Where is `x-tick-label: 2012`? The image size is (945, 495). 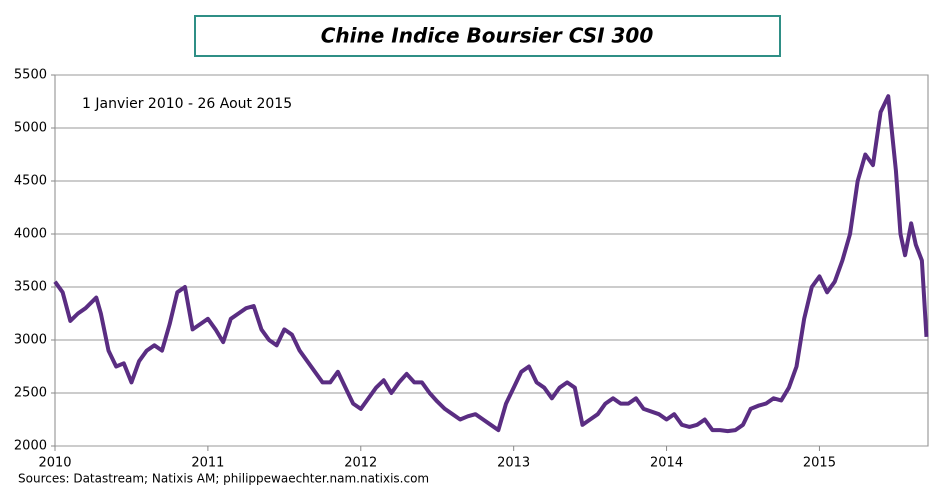
x-tick-label: 2012 is located at coordinates (360, 463).